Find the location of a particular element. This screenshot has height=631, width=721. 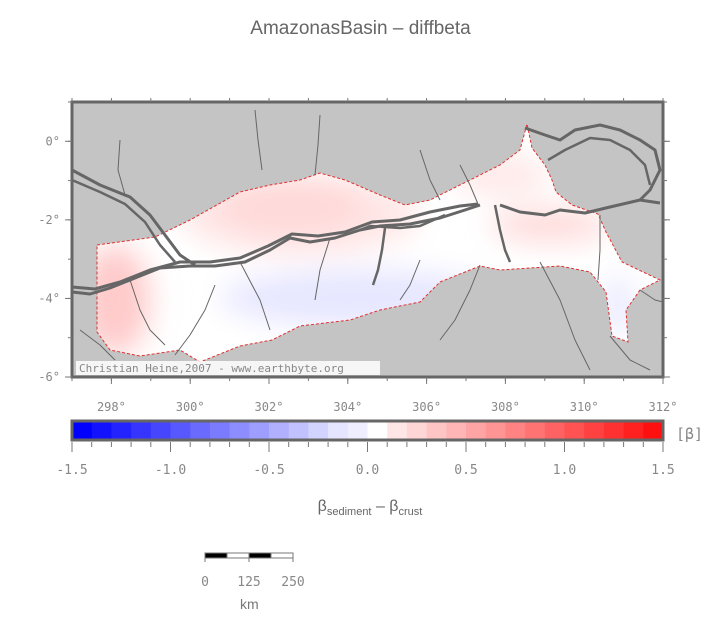

scale-label: 0 is located at coordinates (205, 582).